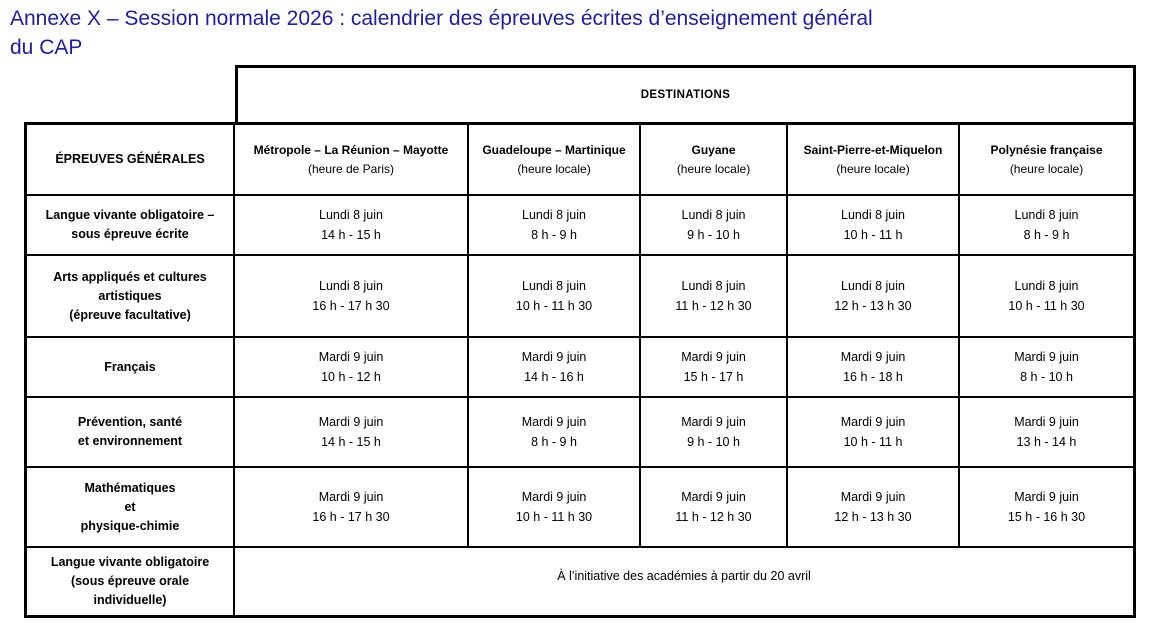  What do you see at coordinates (352, 226) in the screenshot?
I see `schedule-cell: Lundi 8 juin 14 h - 15 h` at bounding box center [352, 226].